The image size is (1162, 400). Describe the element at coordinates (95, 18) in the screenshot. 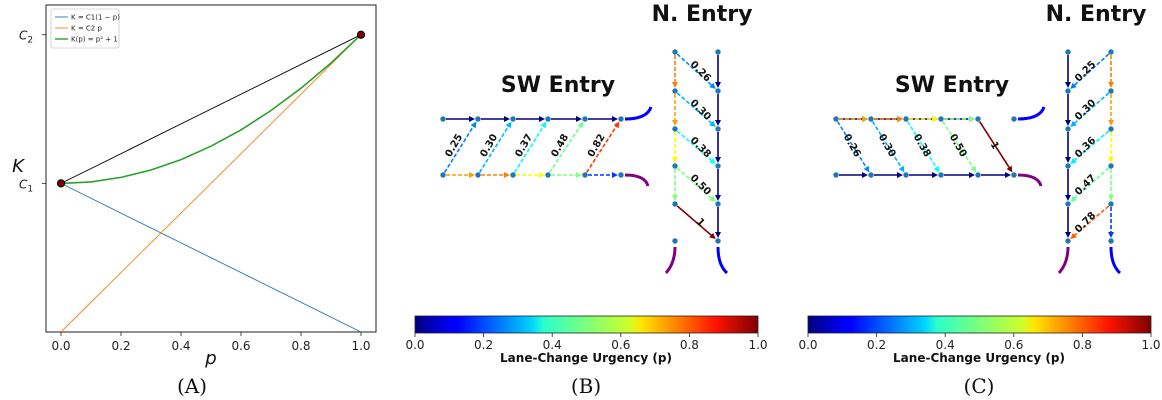

I see `legend-entry: K = C1(1 − p)` at that location.